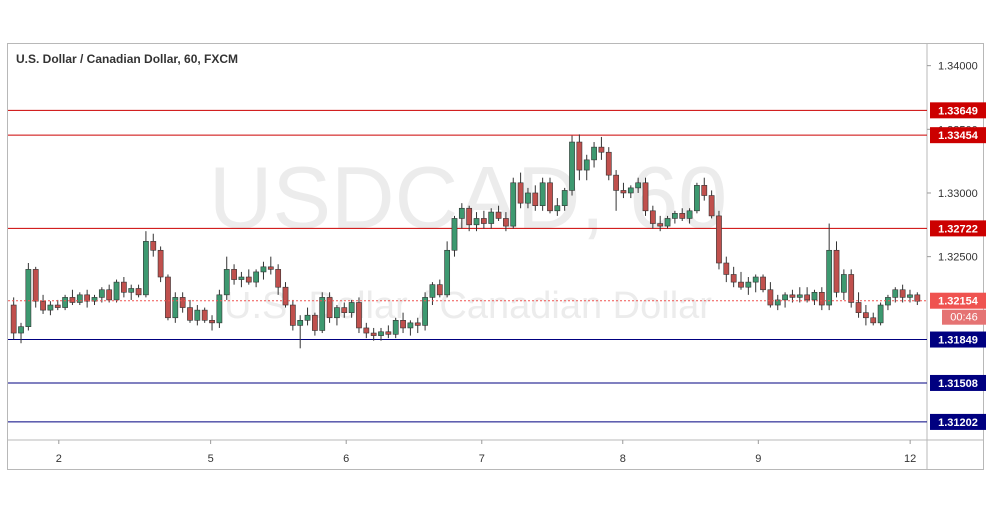  Describe the element at coordinates (482, 459) in the screenshot. I see `time-tick-label: 7` at that location.